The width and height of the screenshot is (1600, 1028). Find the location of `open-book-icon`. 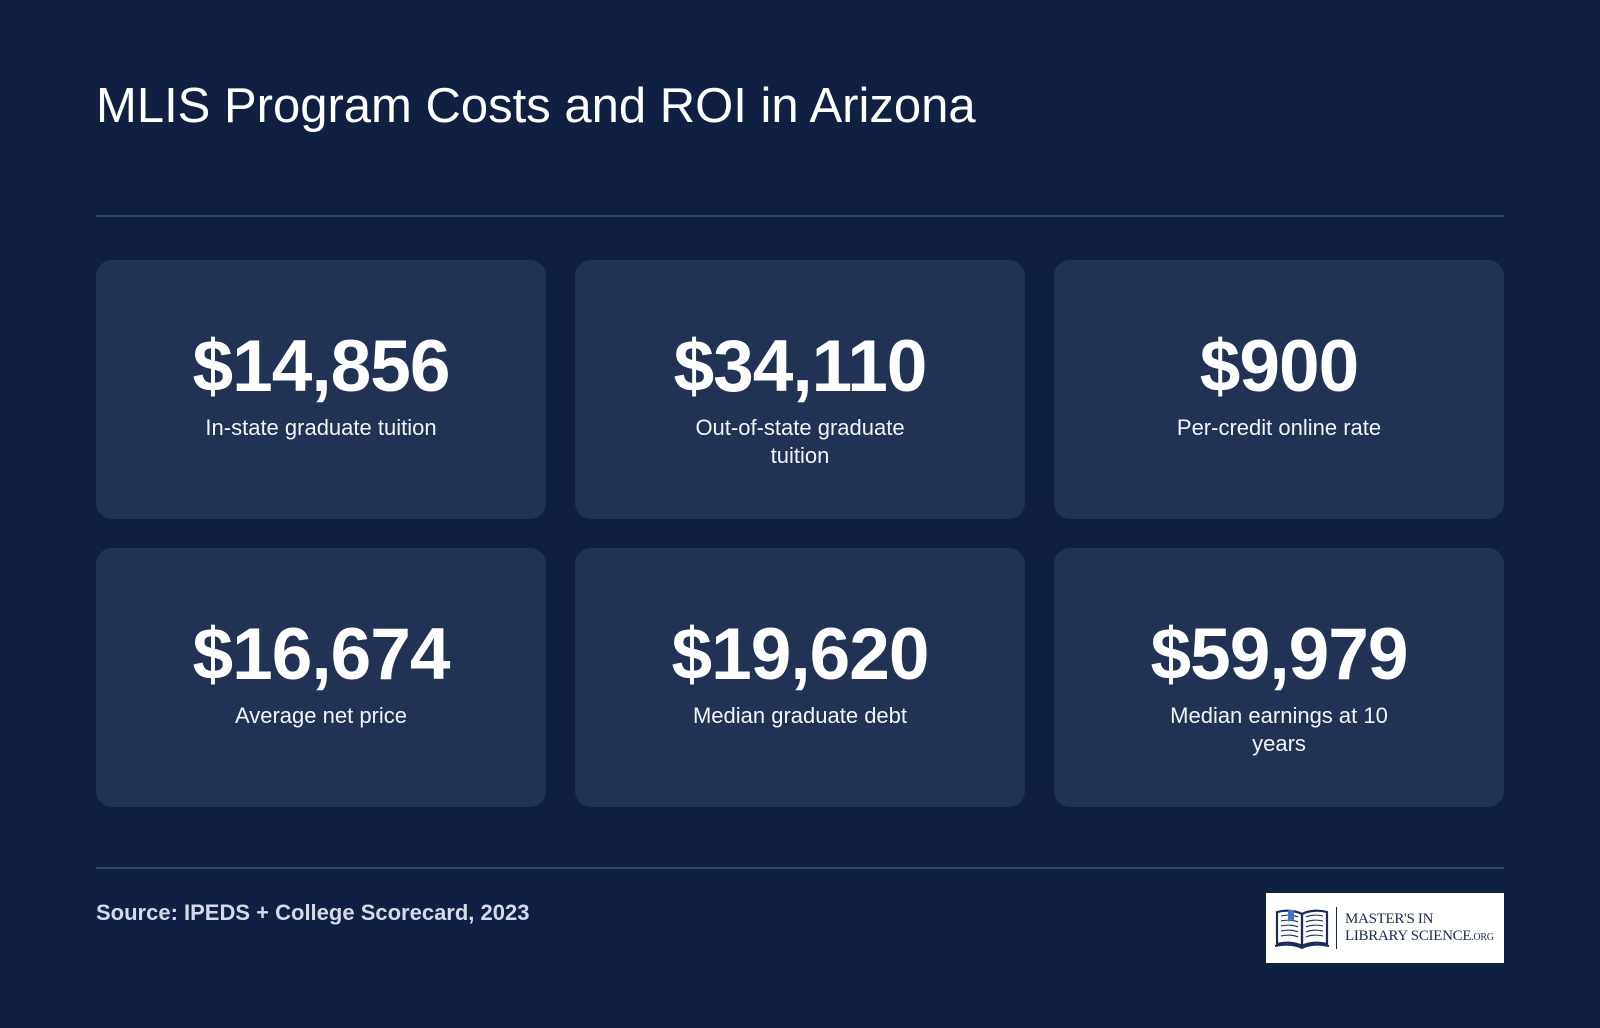

open-book-icon is located at coordinates (1302, 929).